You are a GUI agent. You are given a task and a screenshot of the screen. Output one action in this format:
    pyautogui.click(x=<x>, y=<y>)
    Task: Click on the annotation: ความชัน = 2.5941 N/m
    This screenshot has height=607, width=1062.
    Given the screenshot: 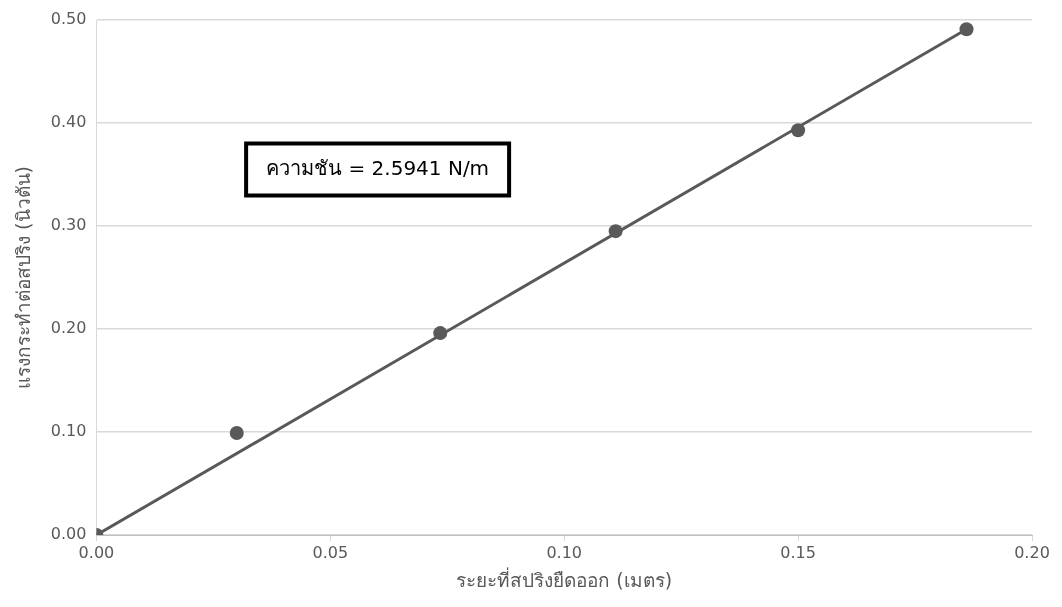 What is the action you would take?
    pyautogui.click(x=378, y=167)
    